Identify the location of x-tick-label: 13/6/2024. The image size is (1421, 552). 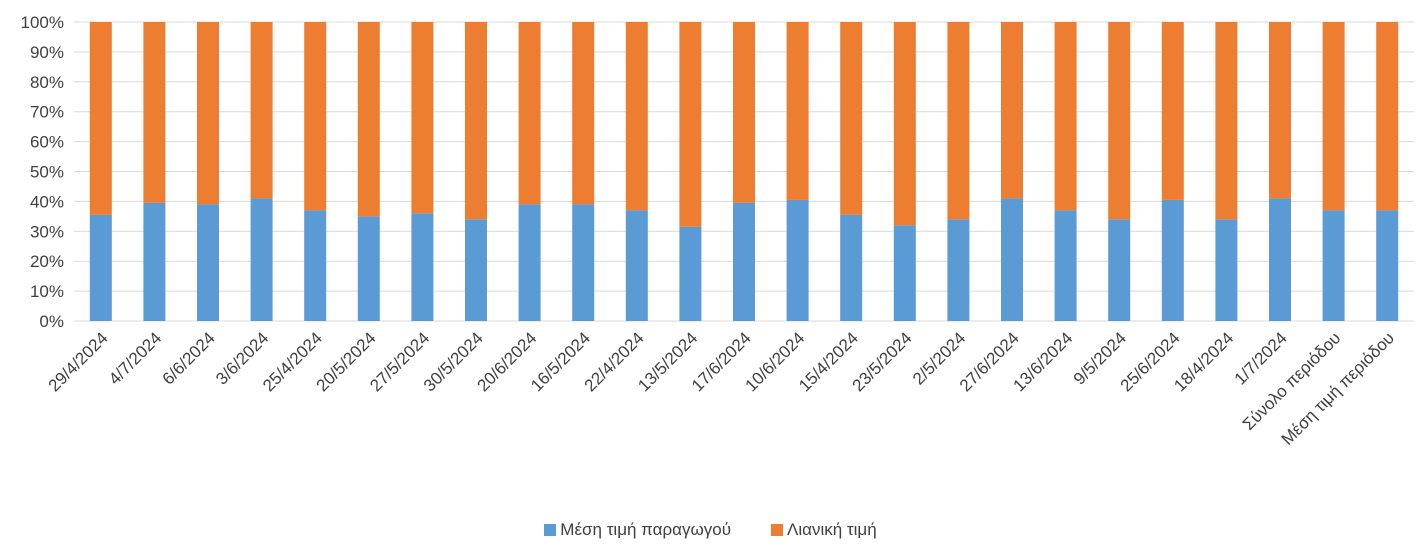
(1043, 361).